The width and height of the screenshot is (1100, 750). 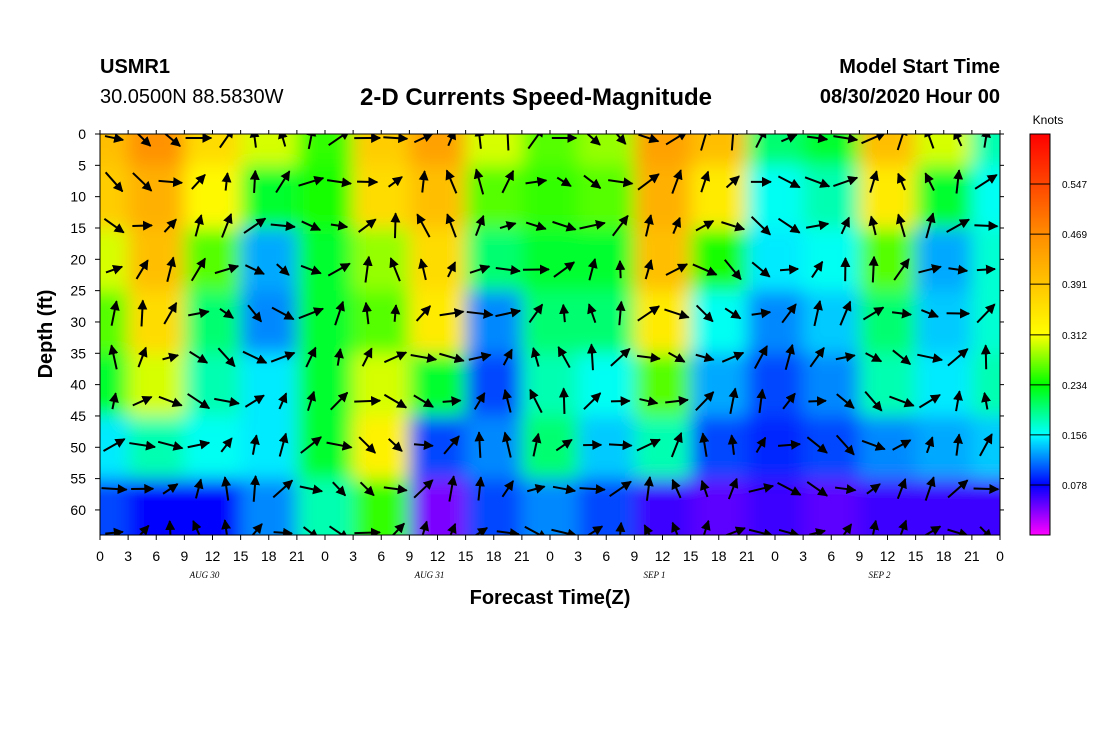 I want to click on x-tick-label: 12, so click(x=663, y=556).